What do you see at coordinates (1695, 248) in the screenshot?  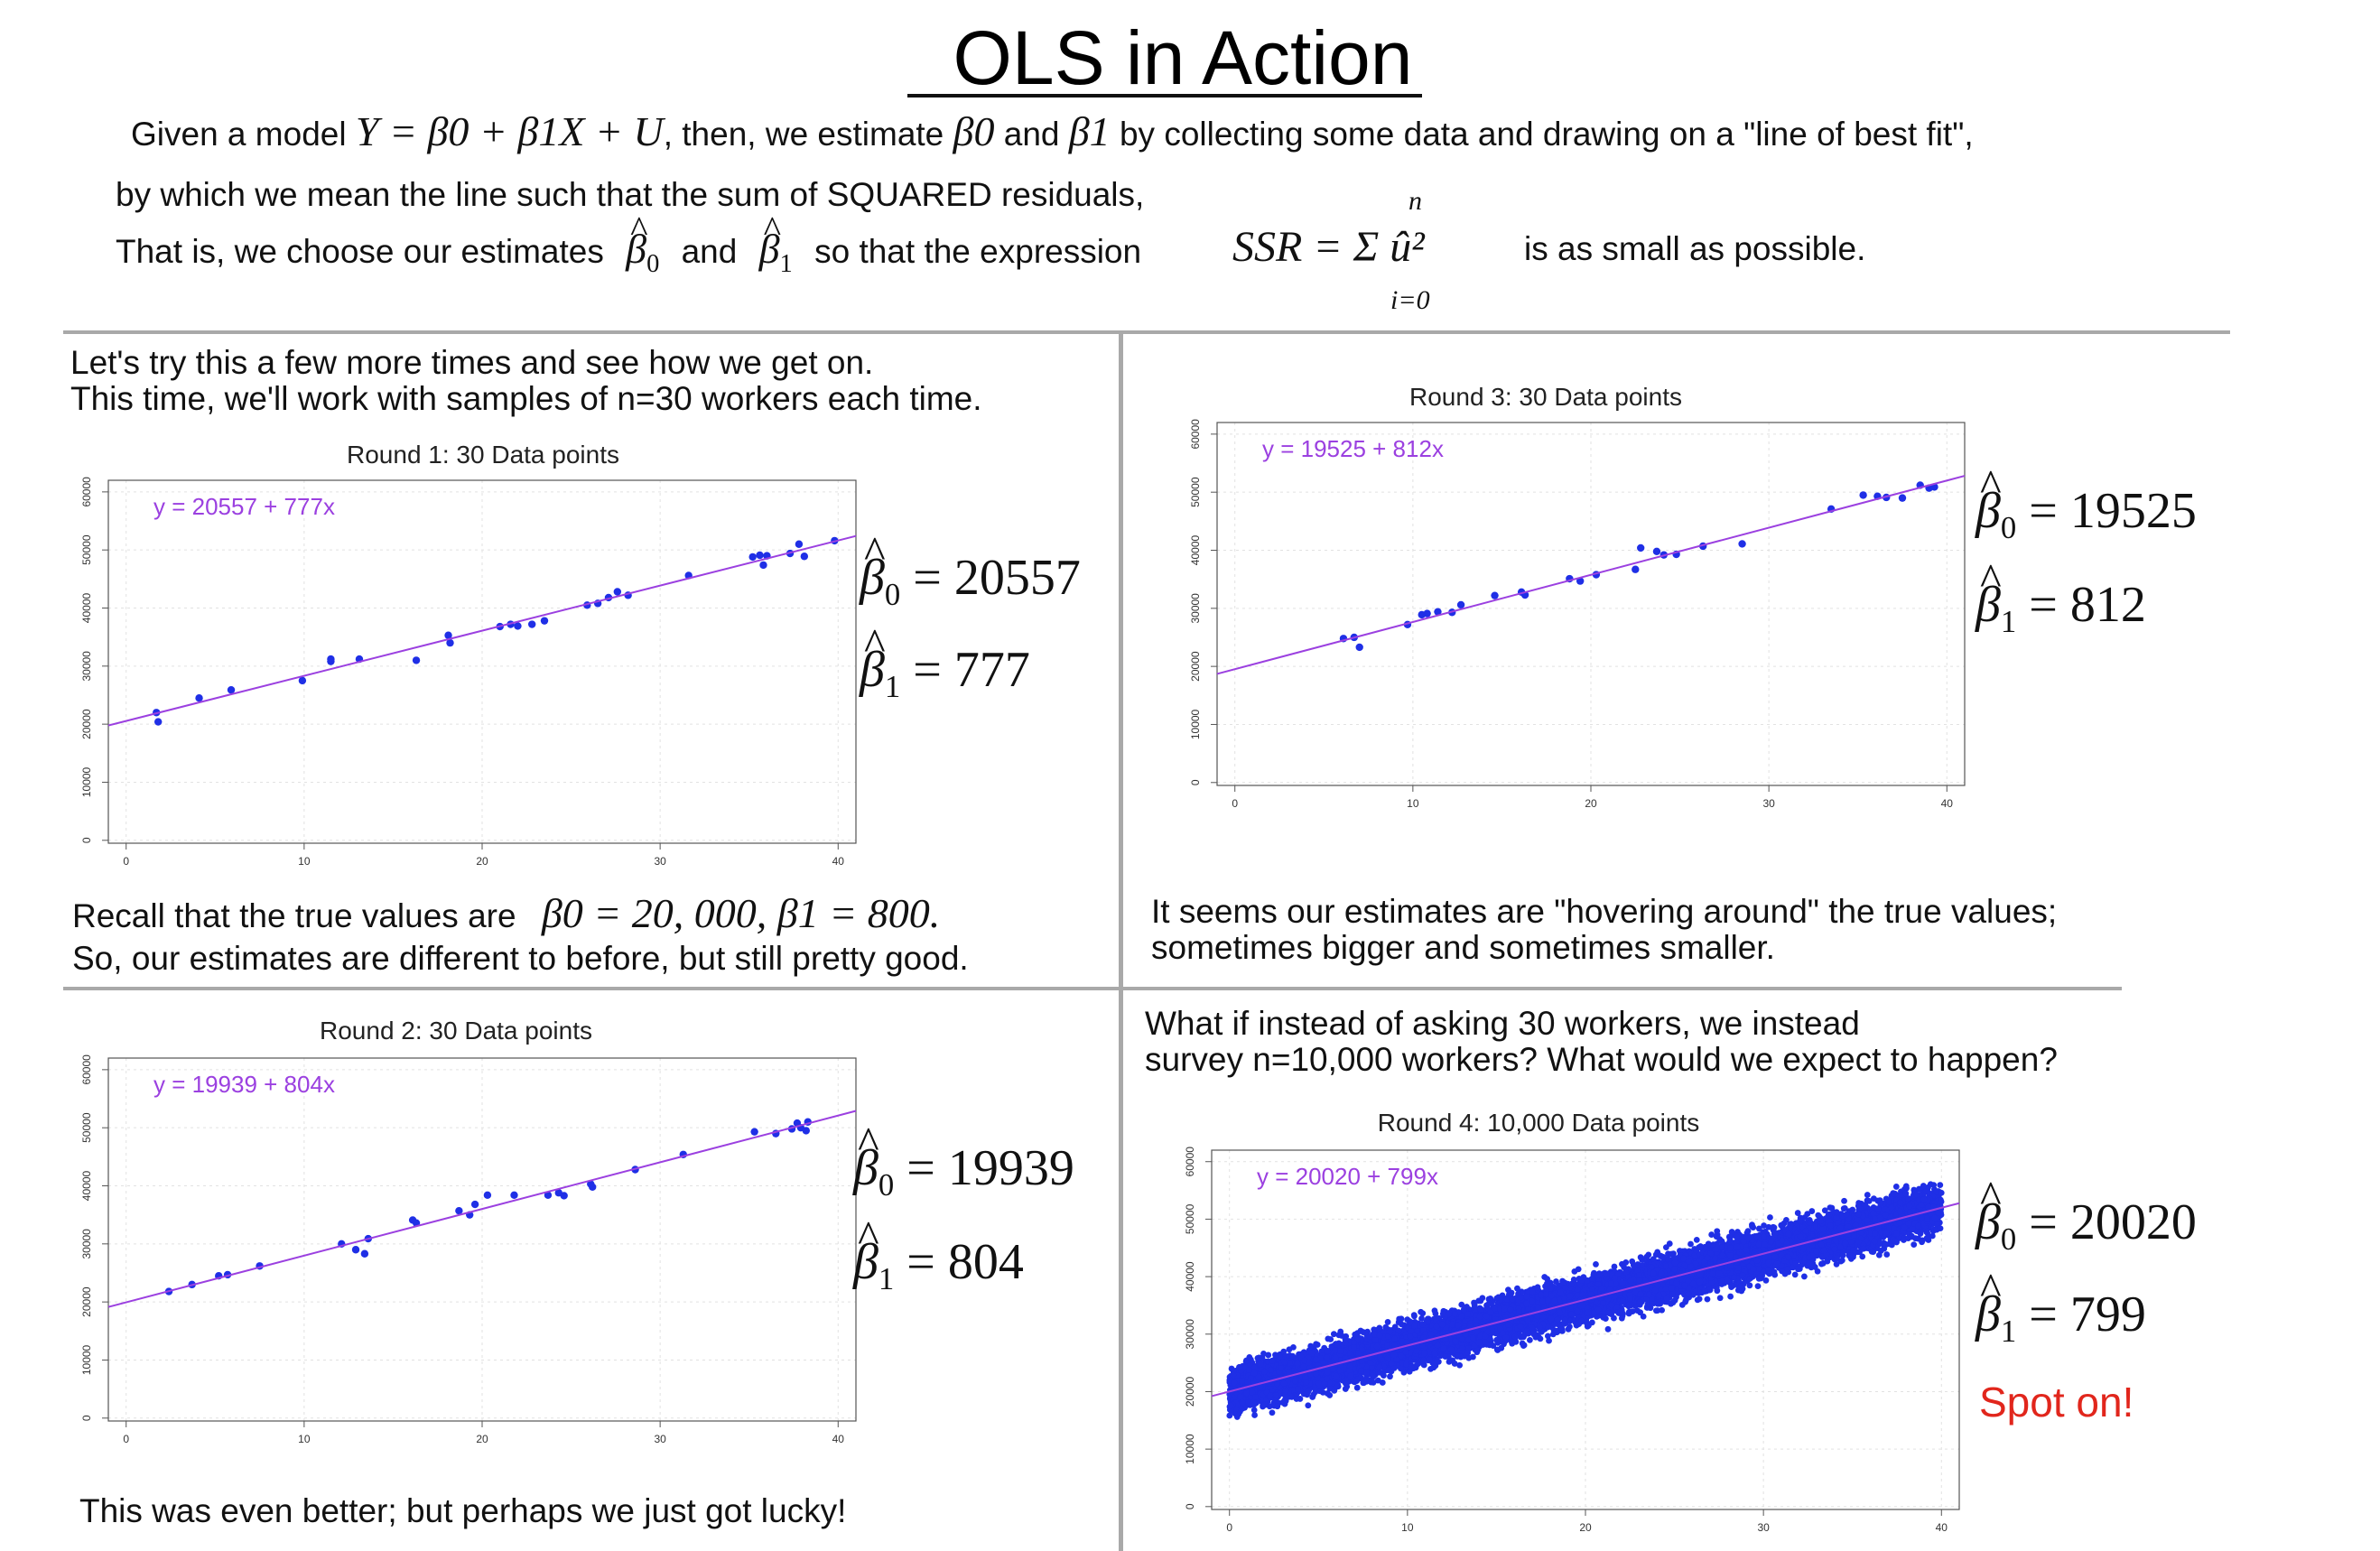 I see `intro-text-small: is as small as possible.` at bounding box center [1695, 248].